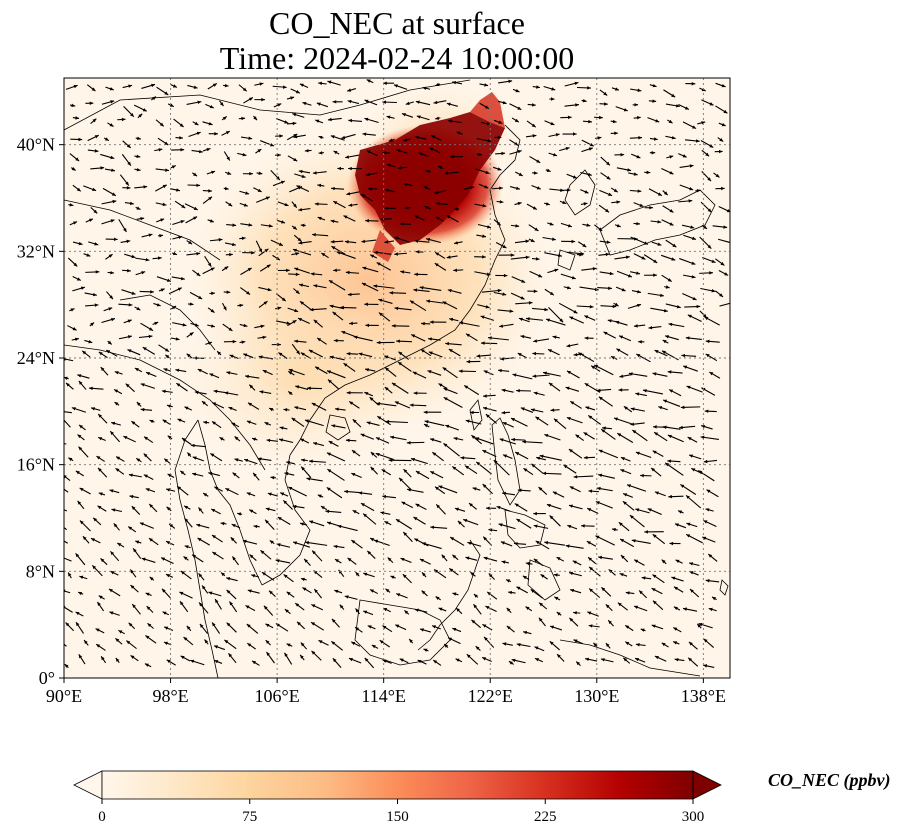 The image size is (920, 836). I want to click on wind-arrow, so click(316, 543).